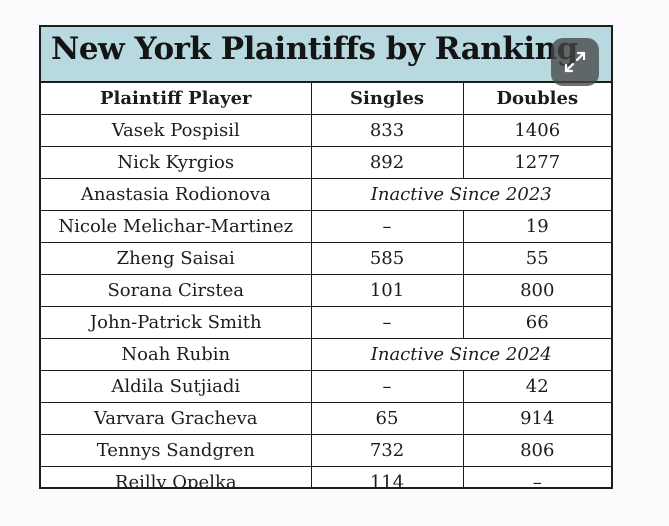 The height and width of the screenshot is (526, 669). Describe the element at coordinates (176, 130) in the screenshot. I see `player-name-cell: Vasek Pospisil` at that location.